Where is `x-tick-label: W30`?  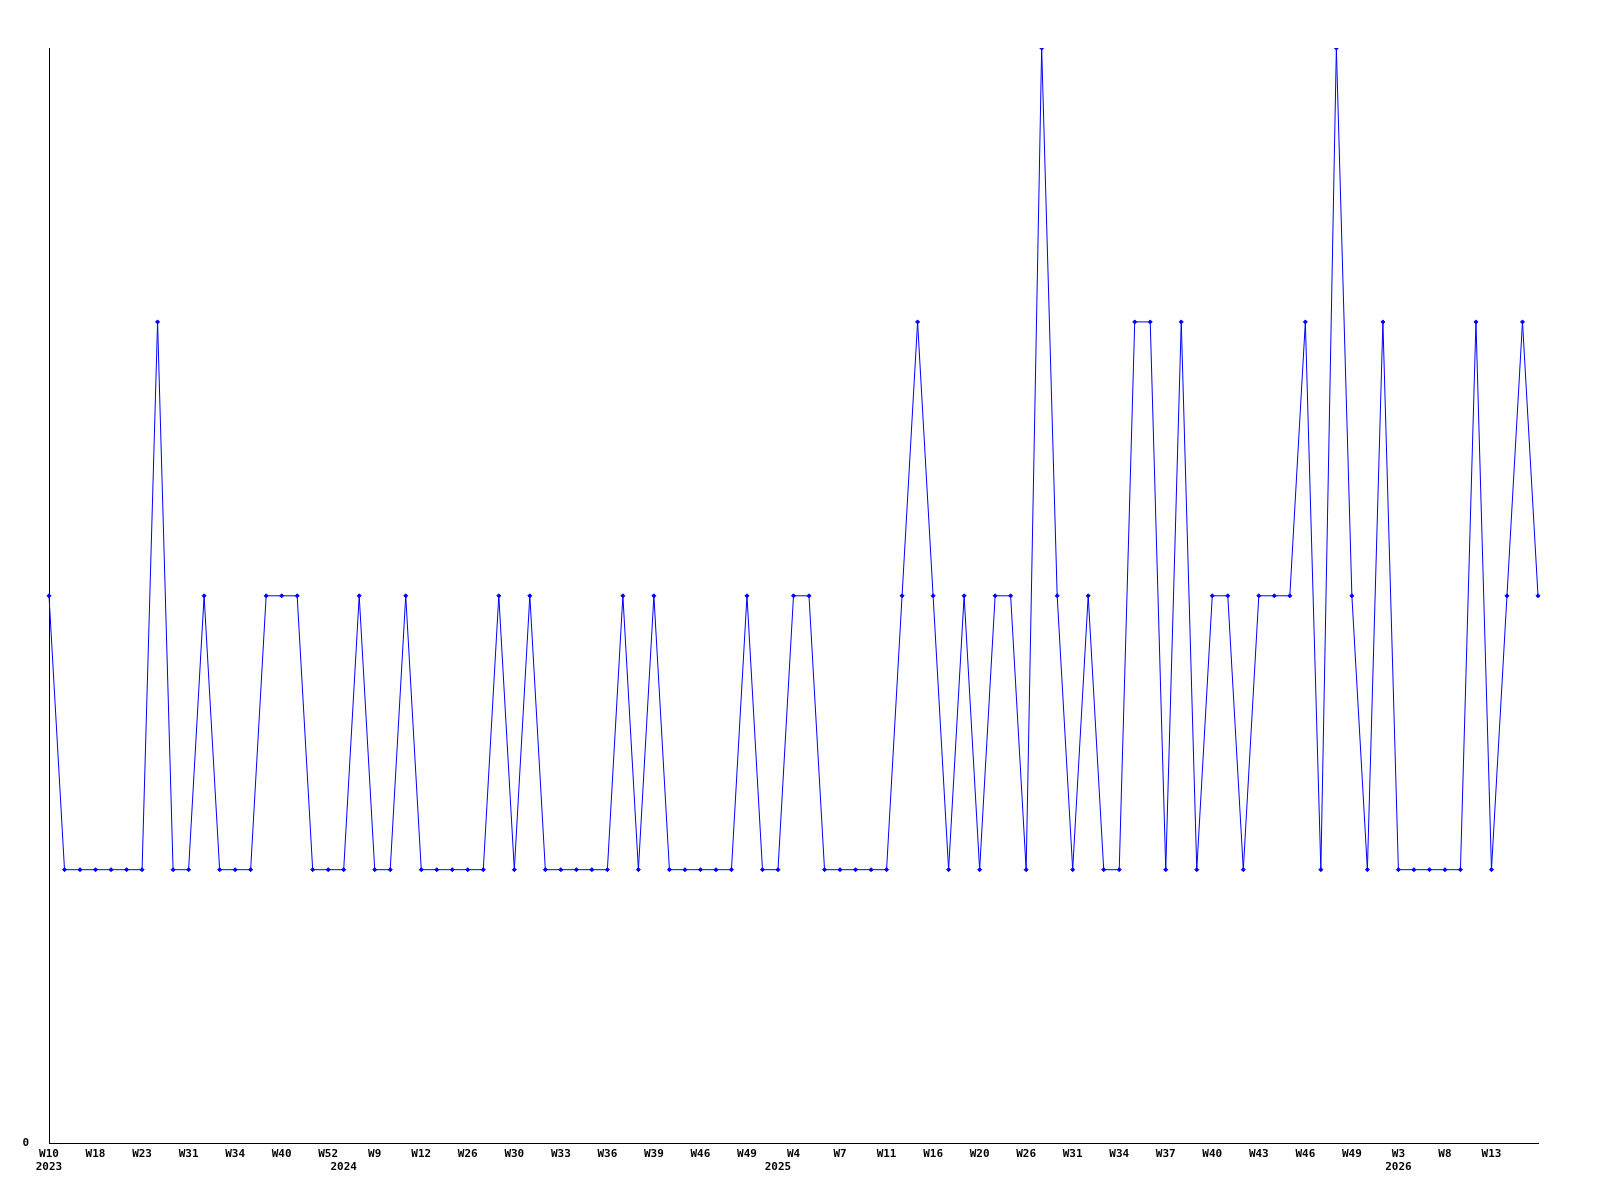 x-tick-label: W30 is located at coordinates (514, 1154).